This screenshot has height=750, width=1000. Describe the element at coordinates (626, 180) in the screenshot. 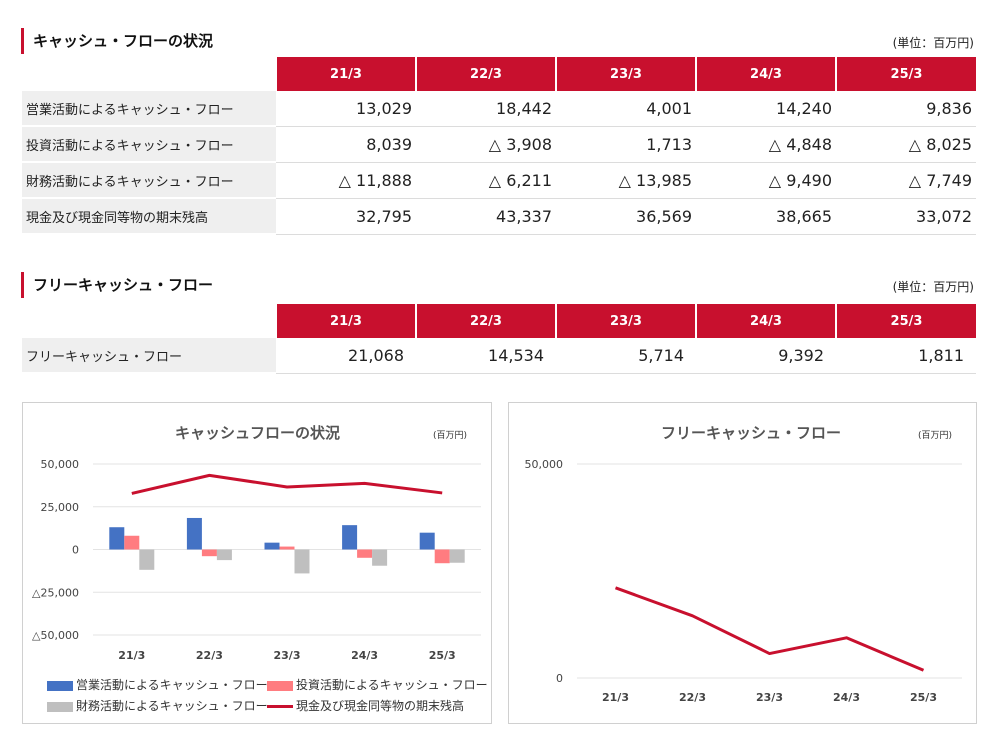

I see `table-cell: △ 13,985` at that location.